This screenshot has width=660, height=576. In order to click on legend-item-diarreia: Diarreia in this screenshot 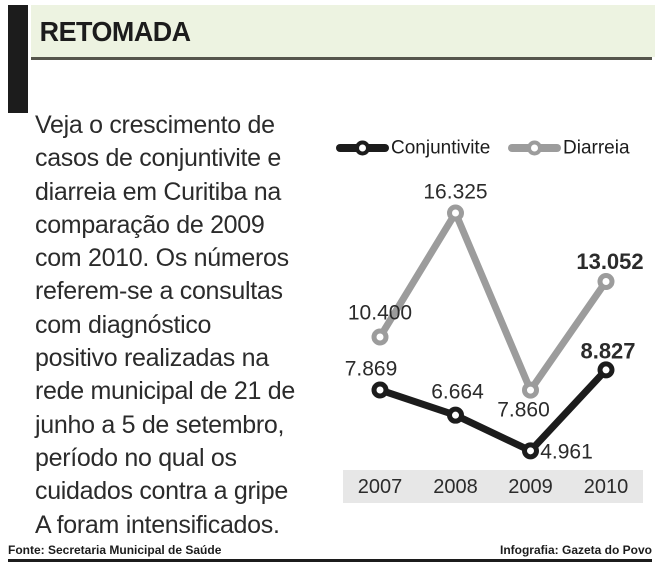, I will do `click(569, 148)`.